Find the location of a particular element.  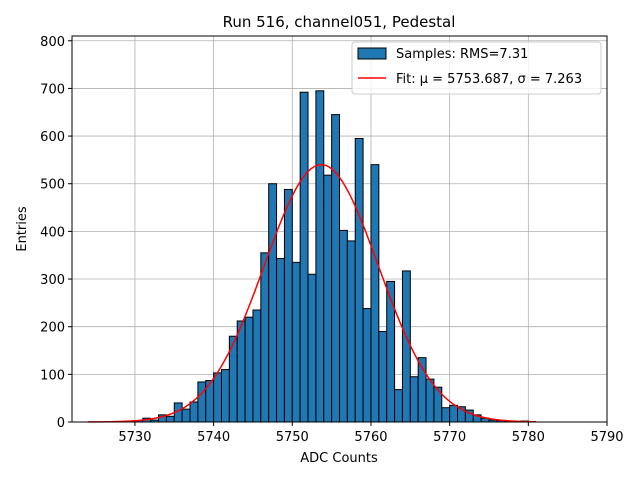

y-tick-label: 700 is located at coordinates (52, 89).